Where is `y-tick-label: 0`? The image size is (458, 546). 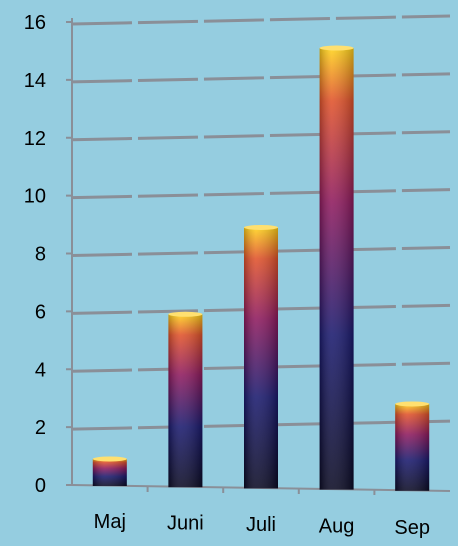
y-tick-label: 0 is located at coordinates (40, 486).